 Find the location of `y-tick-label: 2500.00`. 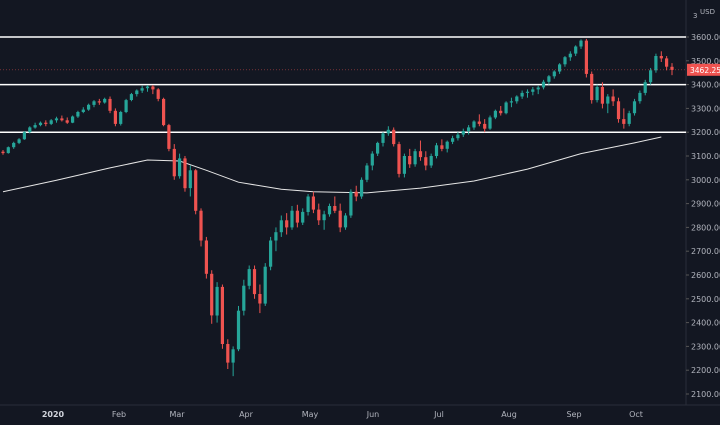

y-tick-label: 2500.00 is located at coordinates (705, 299).